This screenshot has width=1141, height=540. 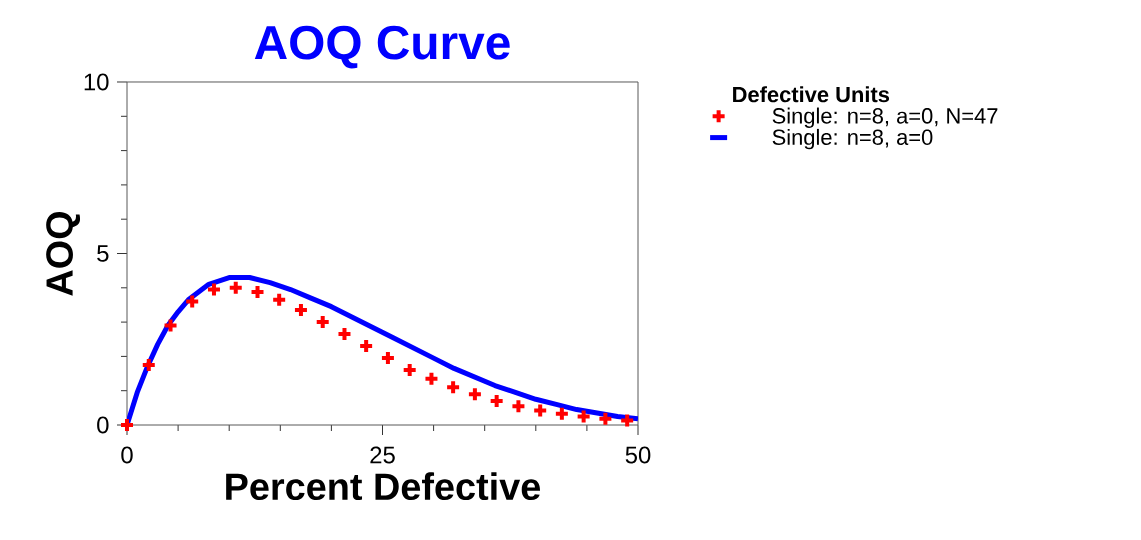 What do you see at coordinates (127, 455) in the screenshot?
I see `x-tick-label: 0` at bounding box center [127, 455].